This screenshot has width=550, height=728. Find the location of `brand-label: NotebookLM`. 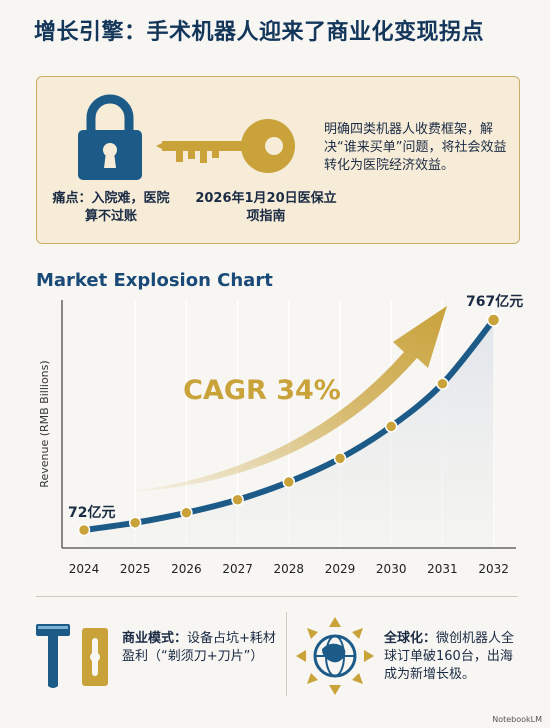

brand-label: NotebookLM is located at coordinates (517, 719).